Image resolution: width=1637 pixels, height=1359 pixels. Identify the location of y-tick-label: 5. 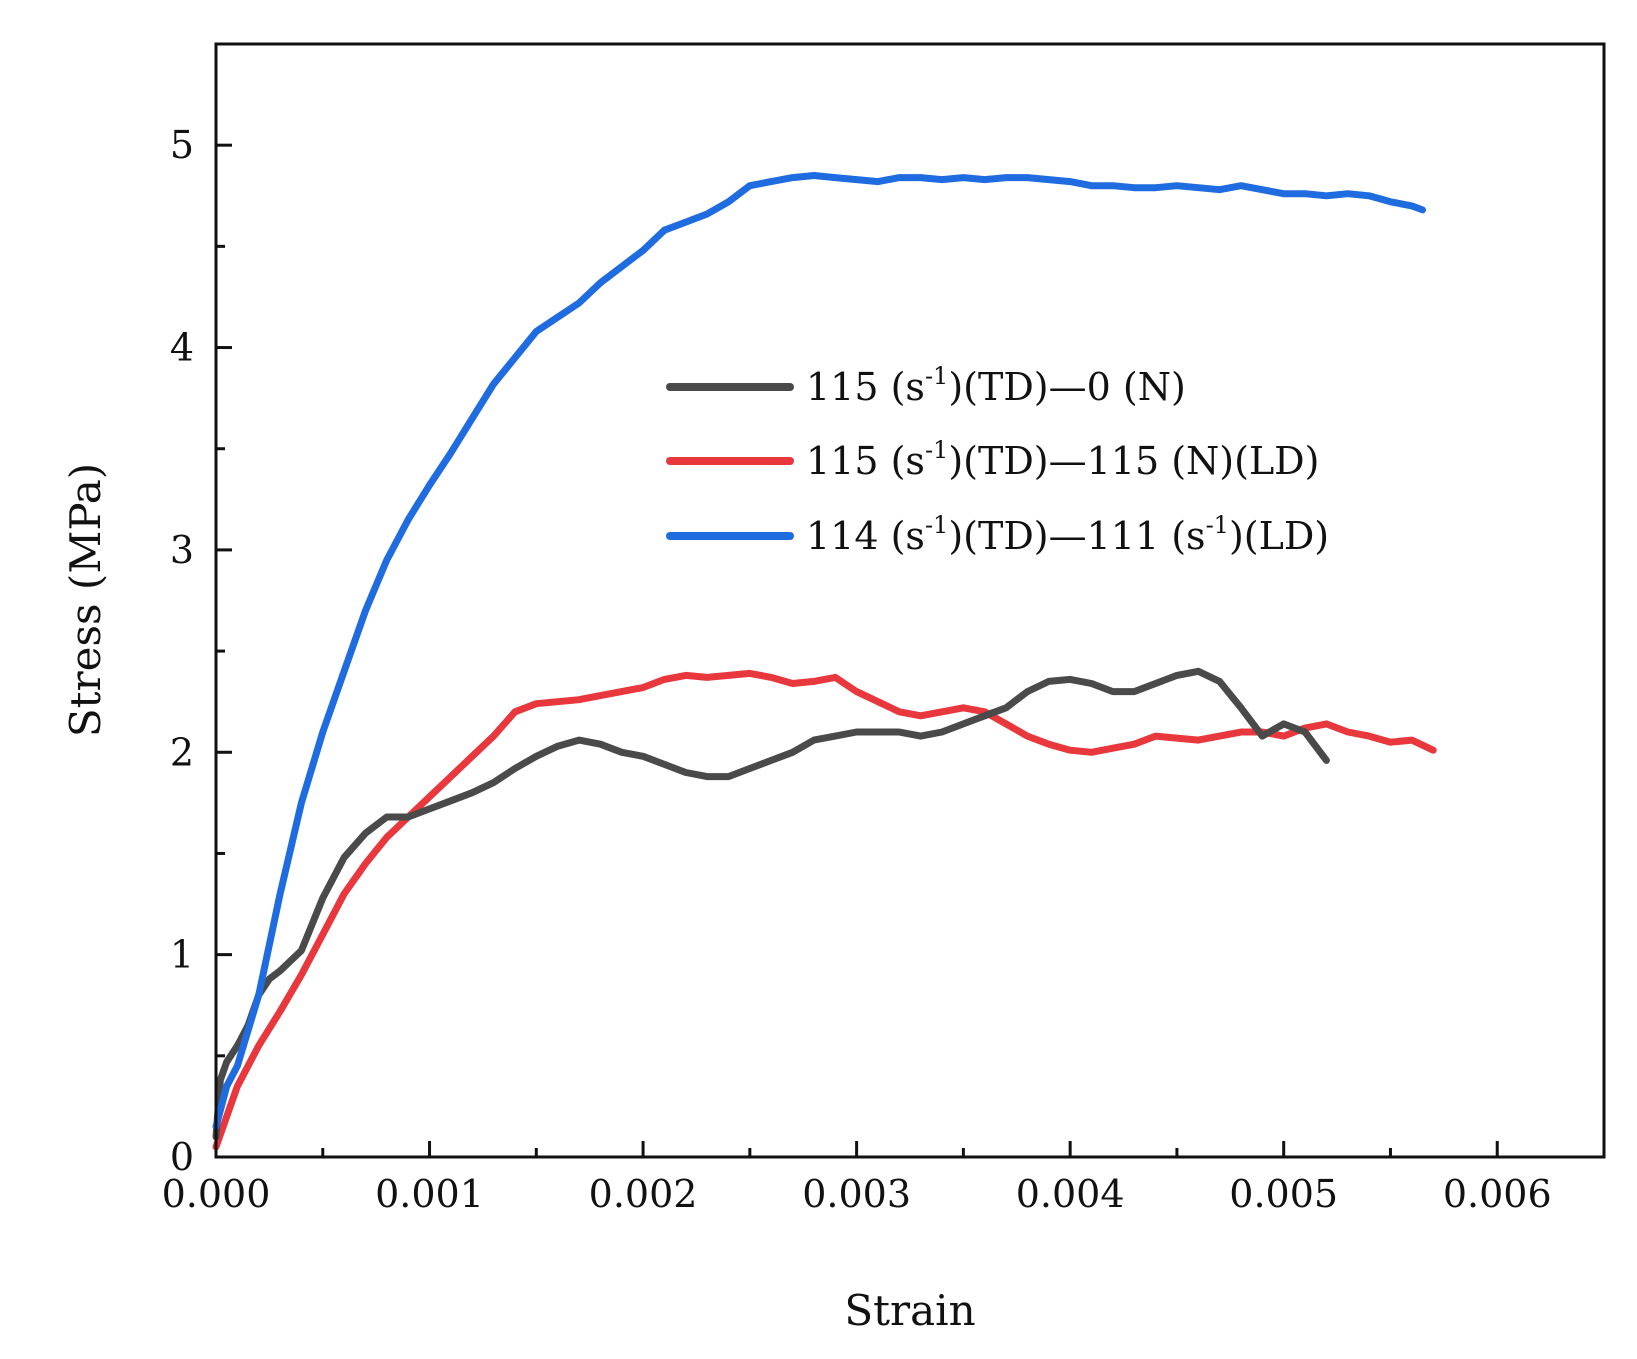
(182, 145).